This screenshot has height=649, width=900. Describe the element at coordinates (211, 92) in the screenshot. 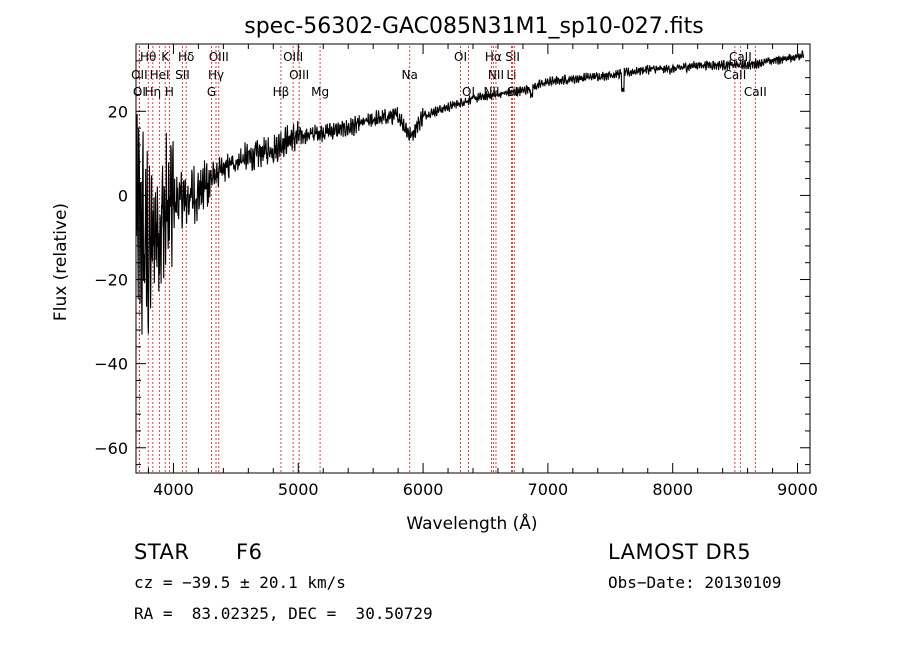

I see `line-marker-label: G` at that location.